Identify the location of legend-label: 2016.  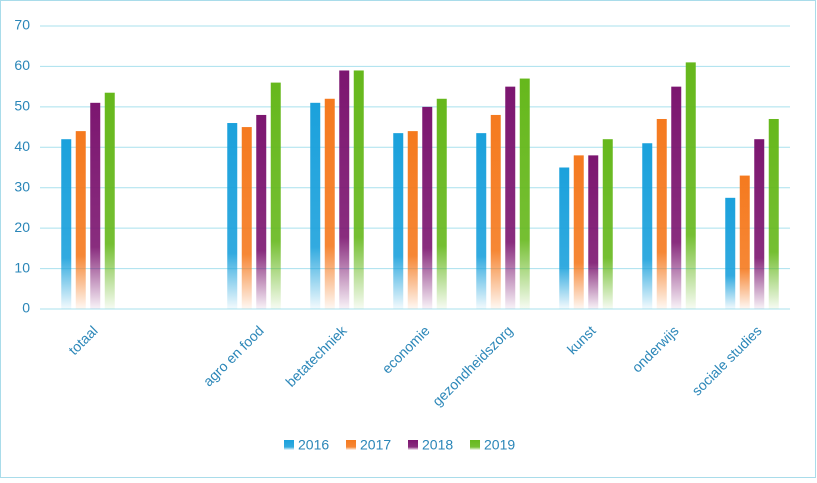
(313, 445).